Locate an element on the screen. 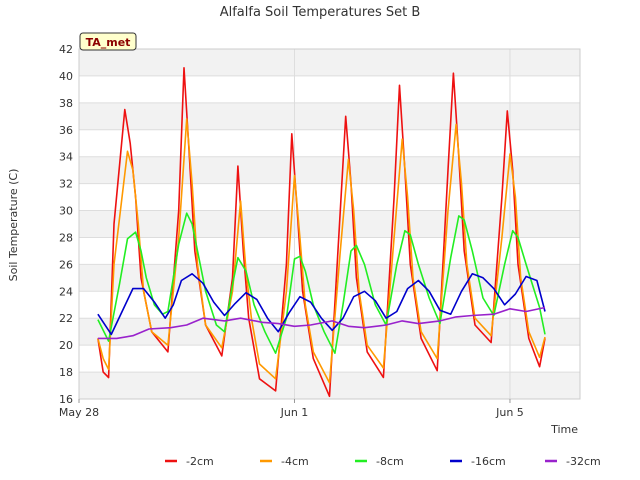 The width and height of the screenshot is (640, 480). station-badge-box is located at coordinates (108, 41).